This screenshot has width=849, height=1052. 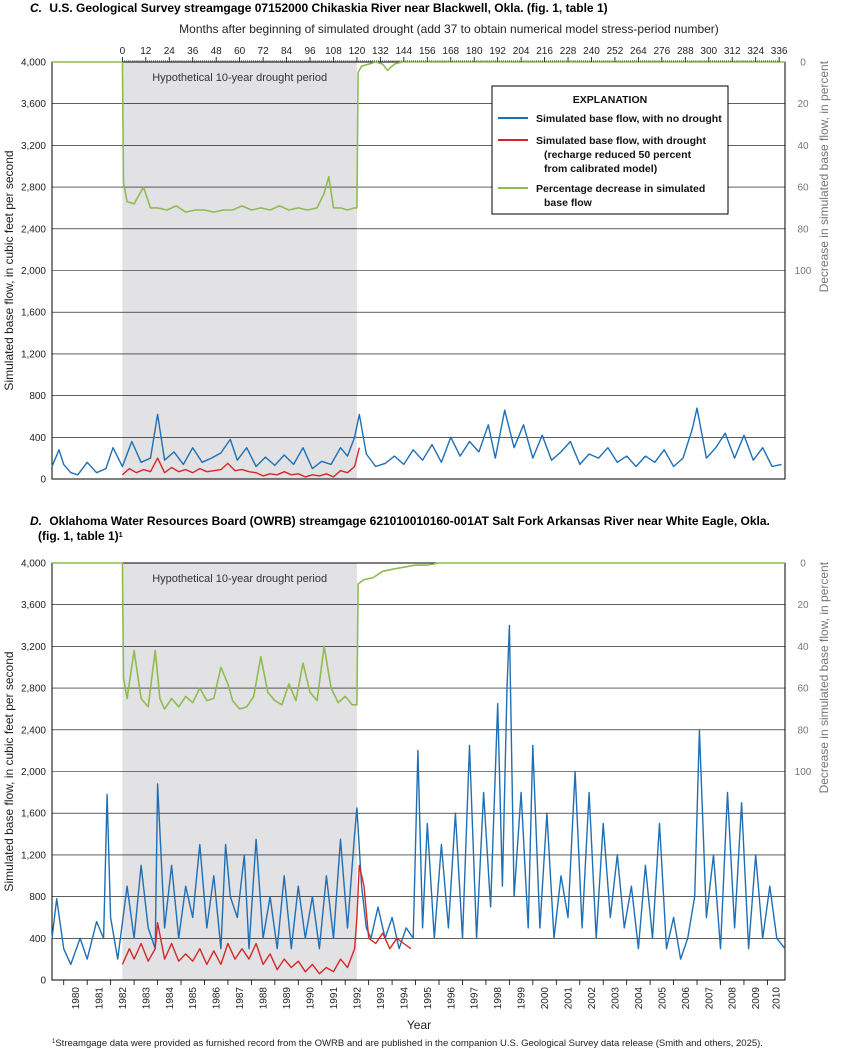 What do you see at coordinates (333, 51) in the screenshot?
I see `month-tick-label-9: 108` at bounding box center [333, 51].